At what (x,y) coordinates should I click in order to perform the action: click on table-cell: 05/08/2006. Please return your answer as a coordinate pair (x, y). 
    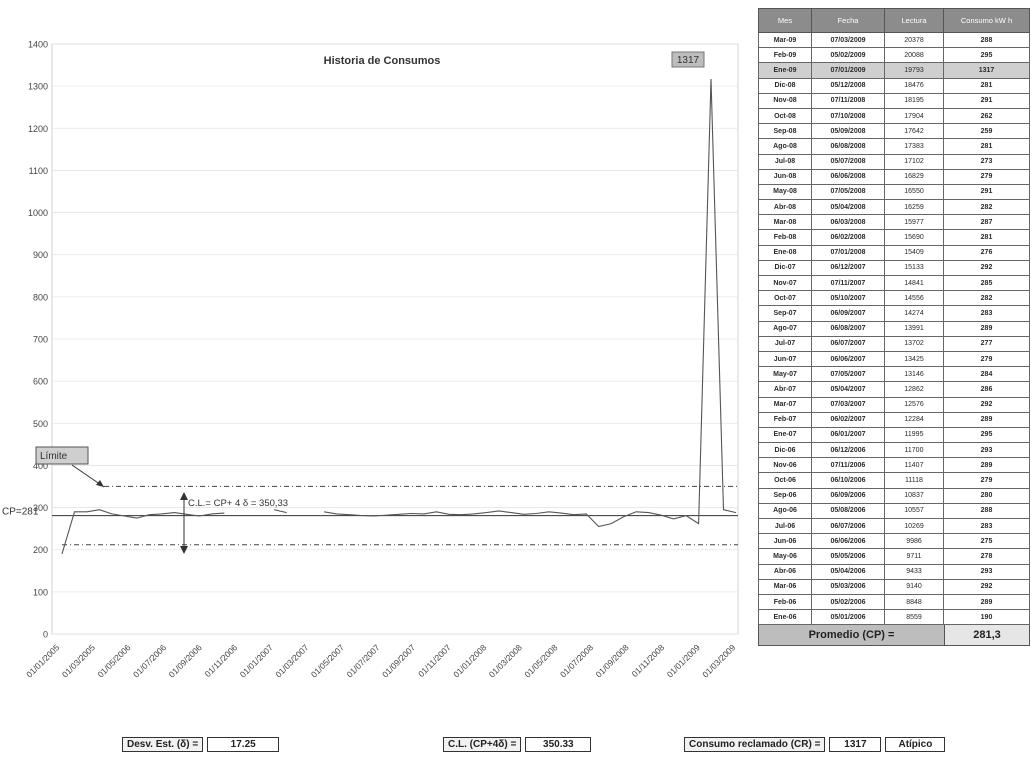
    Looking at the image, I should click on (848, 511).